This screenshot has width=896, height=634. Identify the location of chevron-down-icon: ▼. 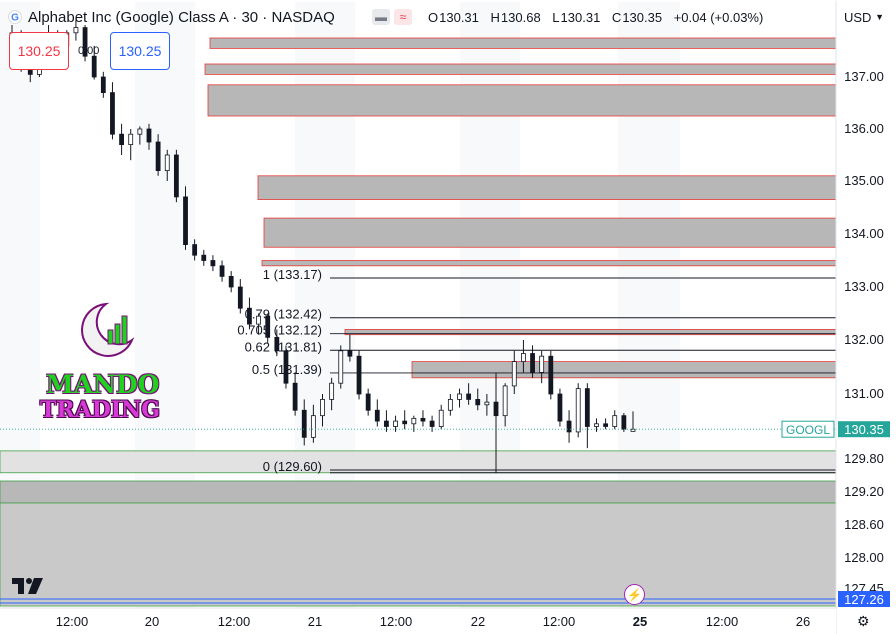
(879, 17).